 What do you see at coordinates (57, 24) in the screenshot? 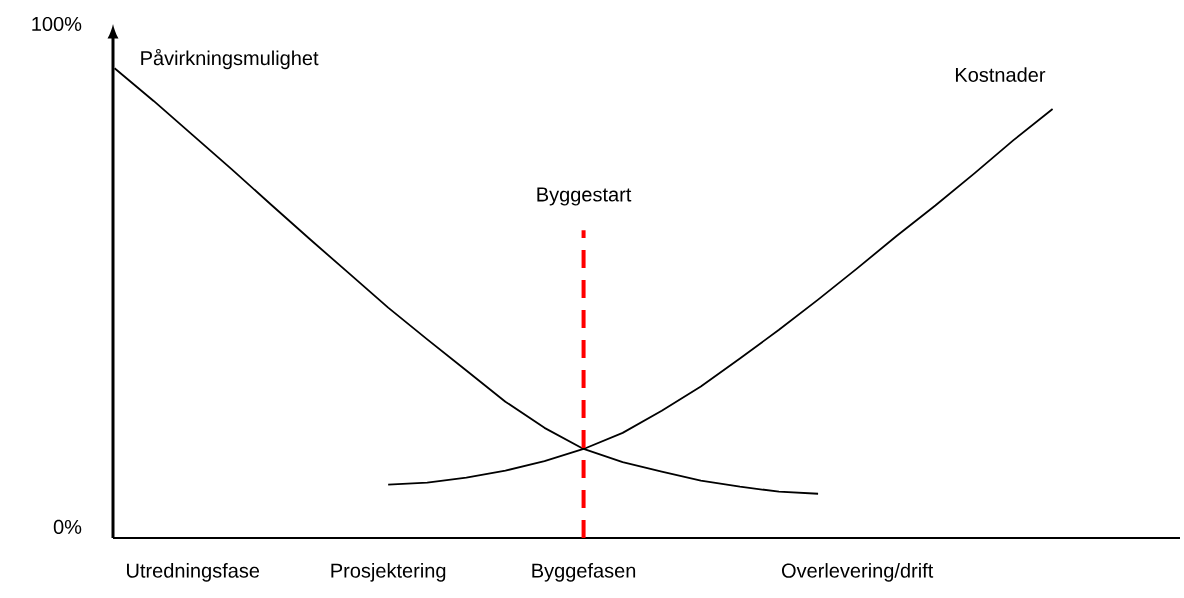
I see `y-tick-label: 100%` at bounding box center [57, 24].